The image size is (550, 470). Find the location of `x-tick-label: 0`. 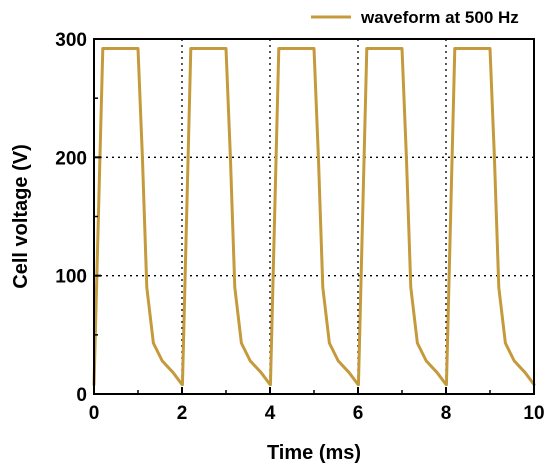

x-tick-label: 0 is located at coordinates (94, 413).